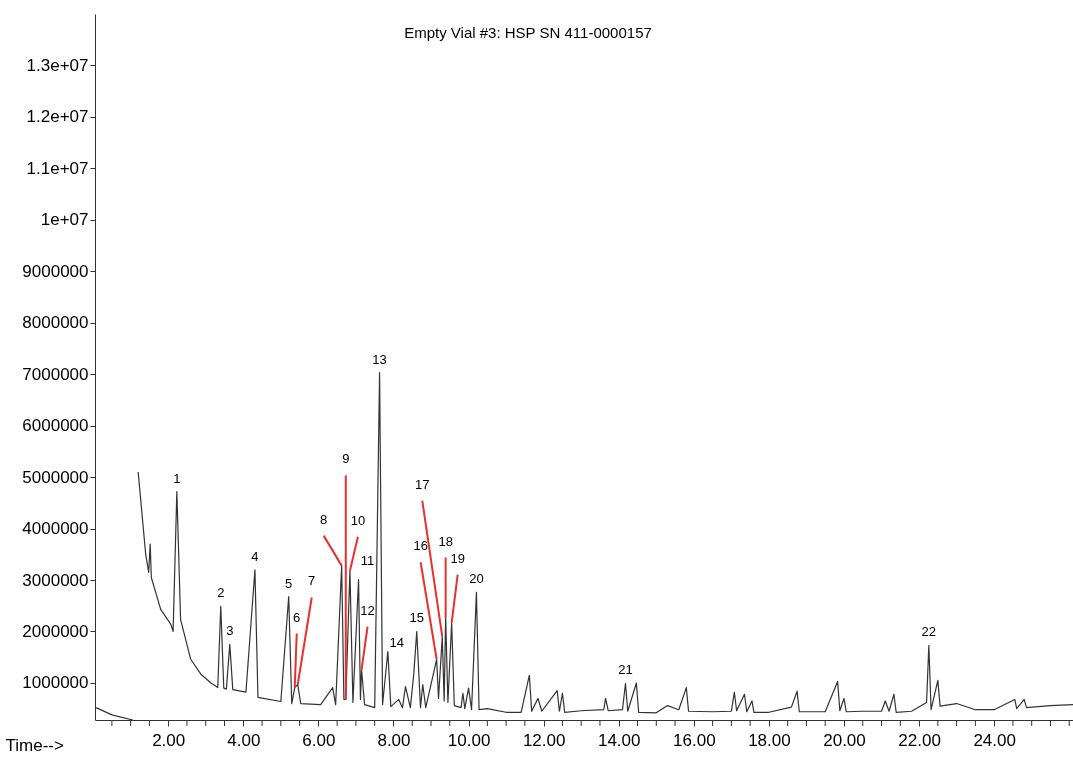 The width and height of the screenshot is (1073, 757). What do you see at coordinates (57, 117) in the screenshot?
I see `y-tick-label: 1.2e+07` at bounding box center [57, 117].